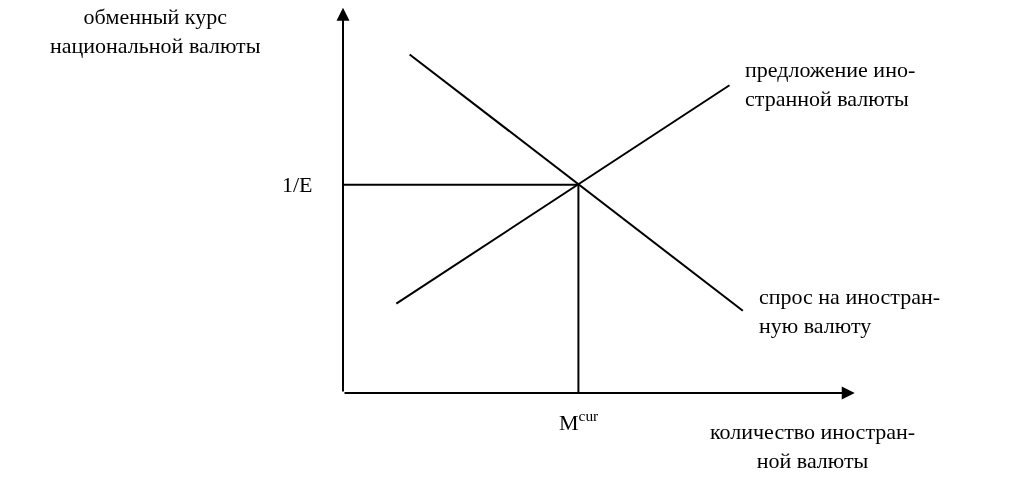 This screenshot has height=495, width=1010. Describe the element at coordinates (155, 31) in the screenshot. I see `y-axis-title: обменный курс национальной валюты` at that location.